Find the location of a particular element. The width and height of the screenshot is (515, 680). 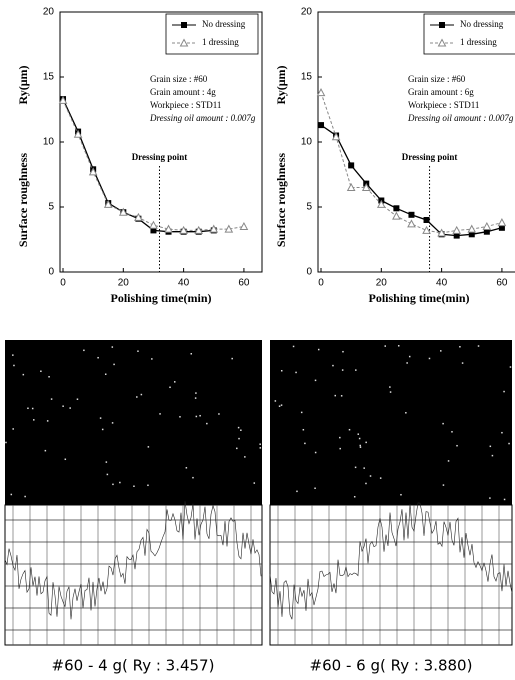

dressing-label: Dressing point is located at coordinates (430, 157).